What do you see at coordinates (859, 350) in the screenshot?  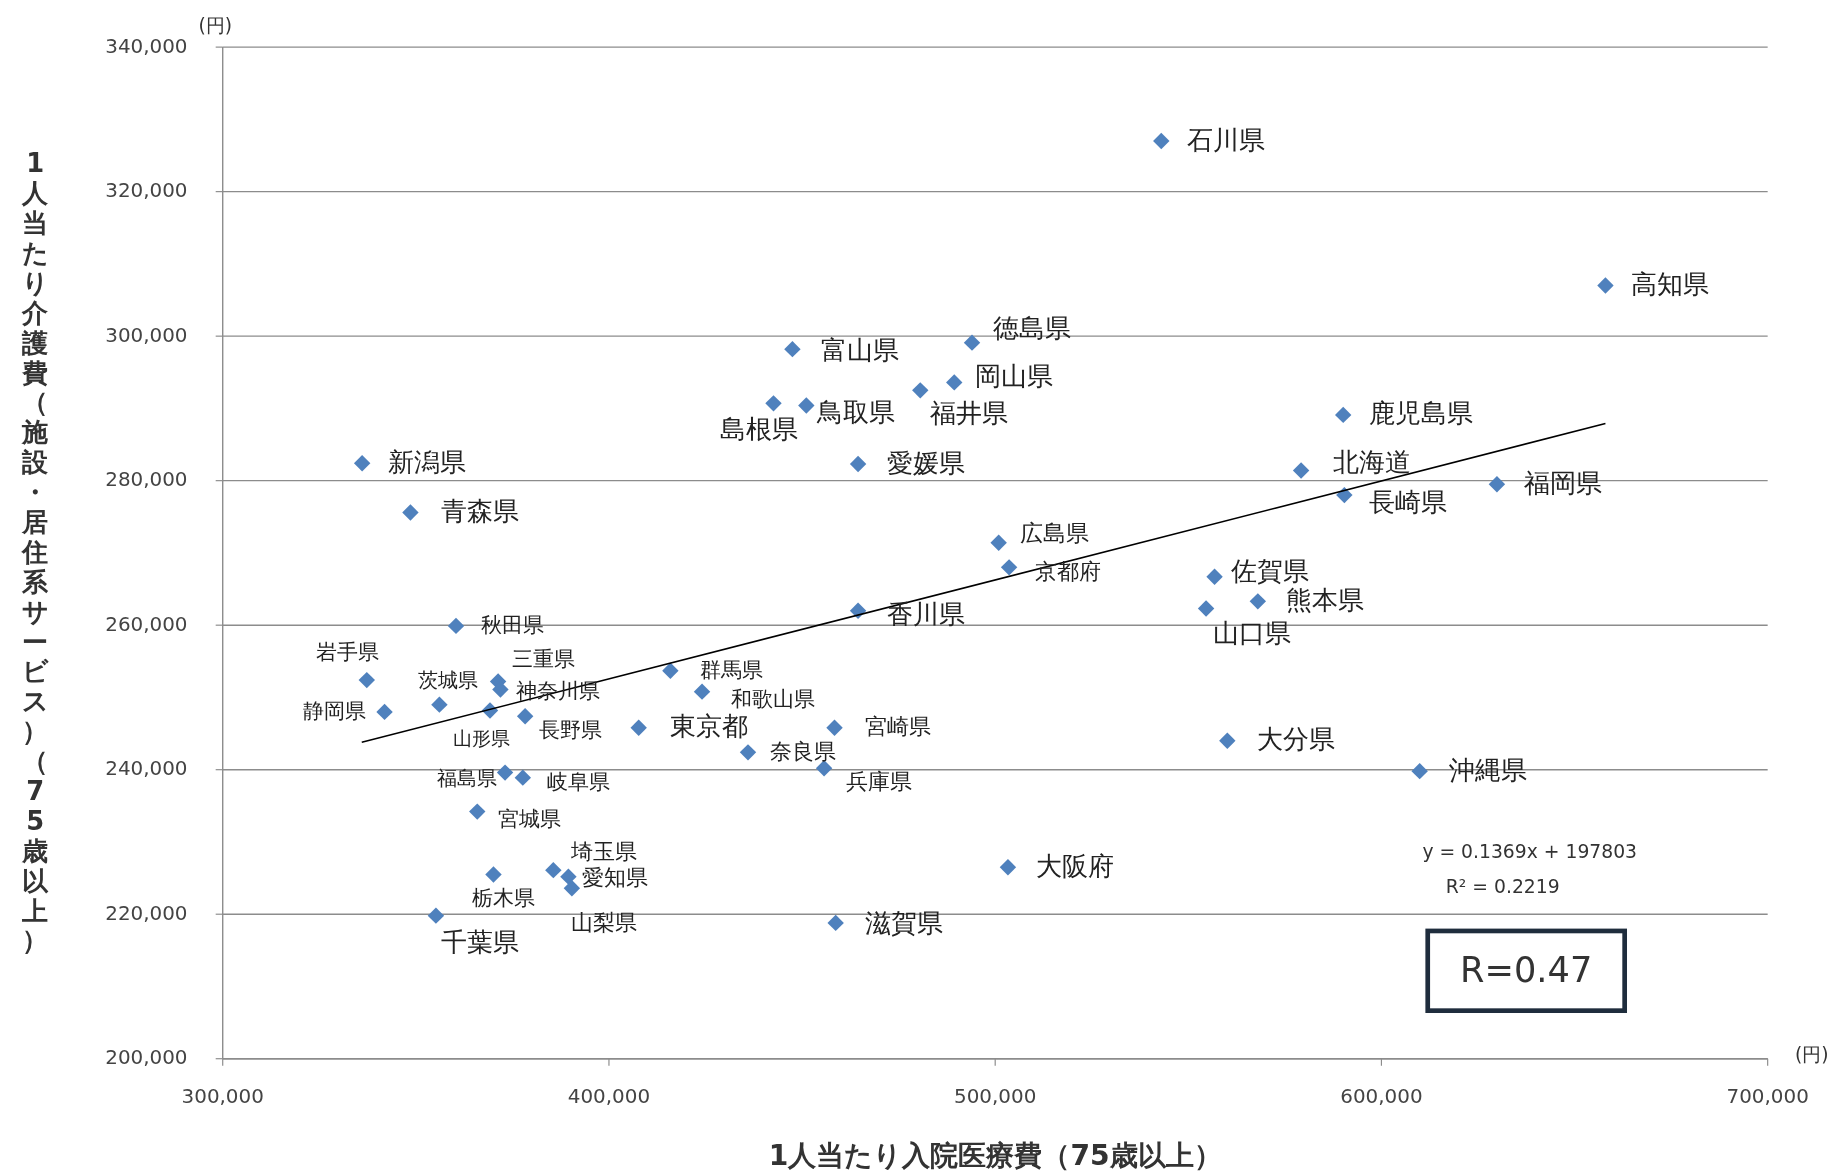 I see `annotation: 富山県` at bounding box center [859, 350].